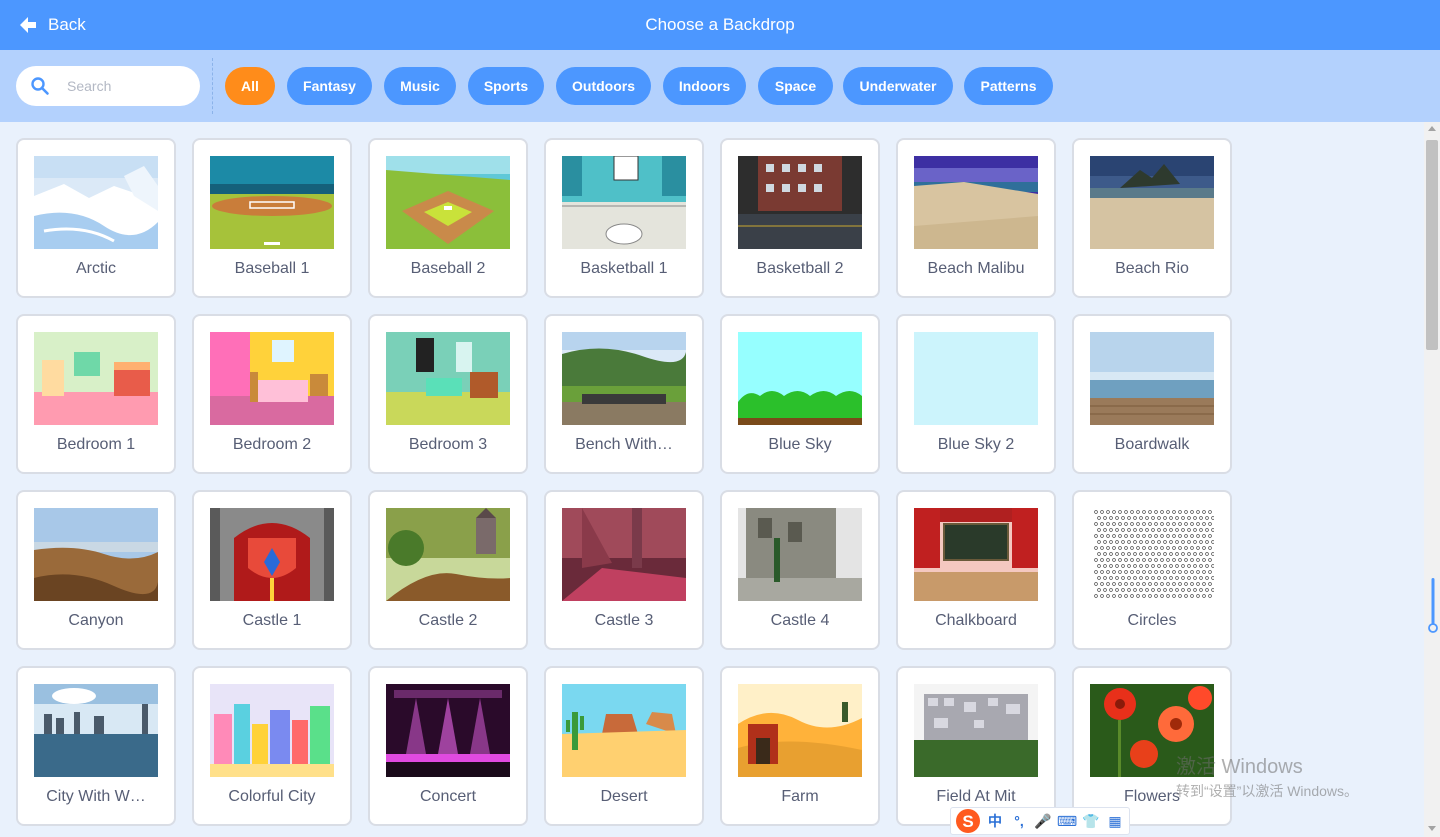 The image size is (1440, 837). What do you see at coordinates (624, 746) in the screenshot?
I see `backdrop-card: Desert` at bounding box center [624, 746].